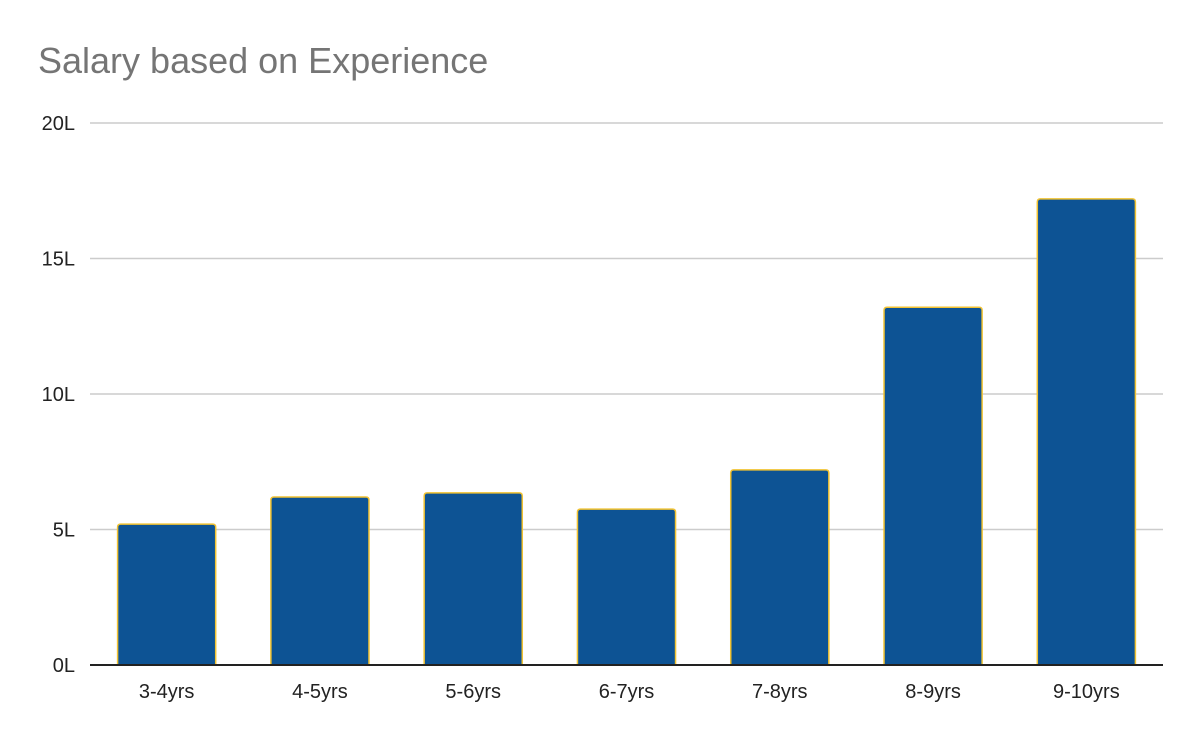 This screenshot has height=742, width=1200. What do you see at coordinates (473, 579) in the screenshot?
I see `bar-5-6yrs` at bounding box center [473, 579].